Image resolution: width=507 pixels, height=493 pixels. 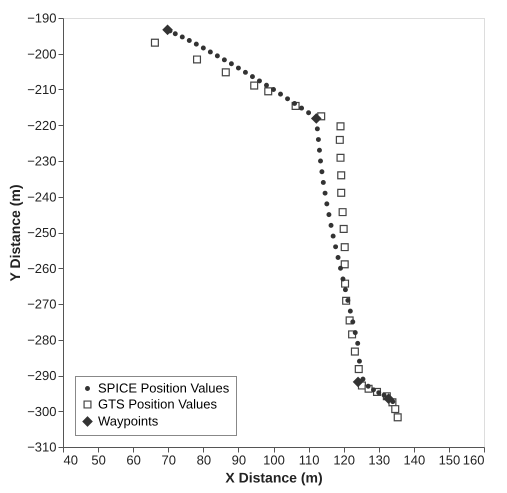 I want to click on x-tick-label: 120, so click(x=344, y=460).